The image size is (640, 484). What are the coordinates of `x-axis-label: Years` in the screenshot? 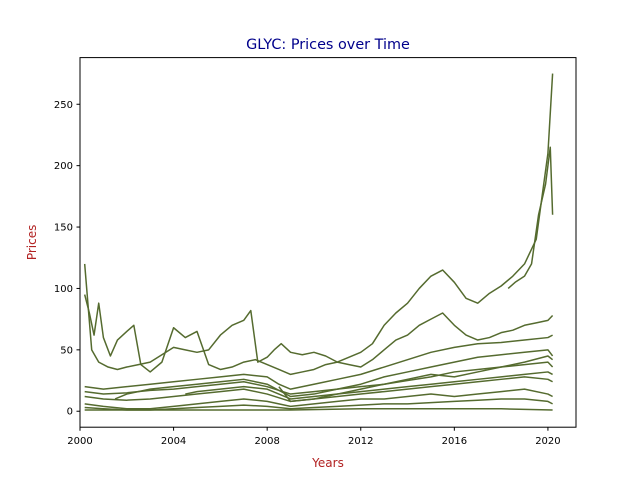 It's located at (327, 463).